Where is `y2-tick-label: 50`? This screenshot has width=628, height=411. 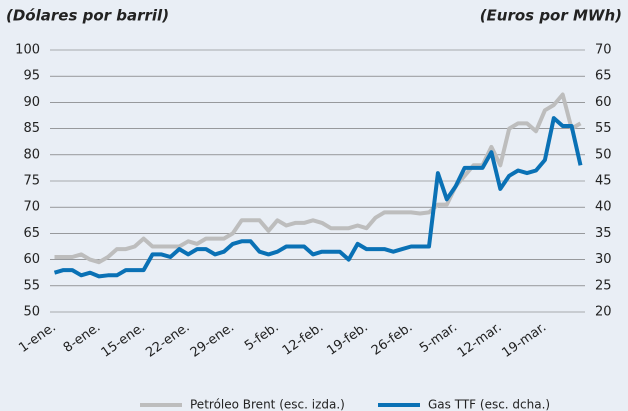 y2-tick-label: 50 is located at coordinates (603, 154).